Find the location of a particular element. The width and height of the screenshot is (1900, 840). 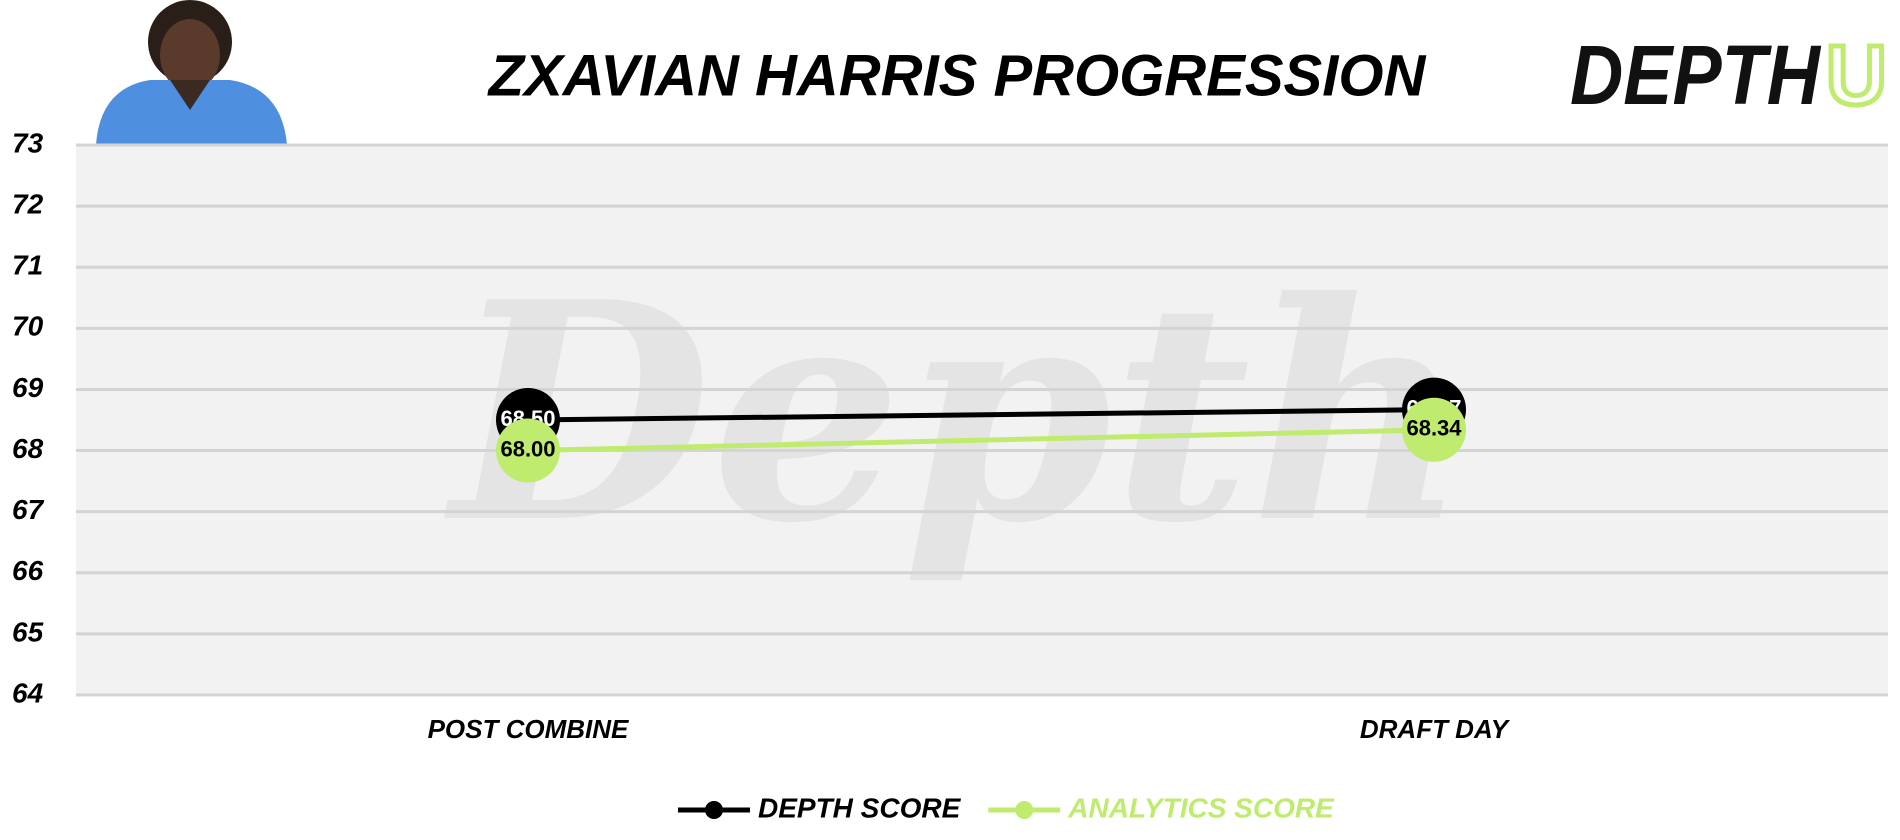

value-label: 68.34 is located at coordinates (1434, 428).